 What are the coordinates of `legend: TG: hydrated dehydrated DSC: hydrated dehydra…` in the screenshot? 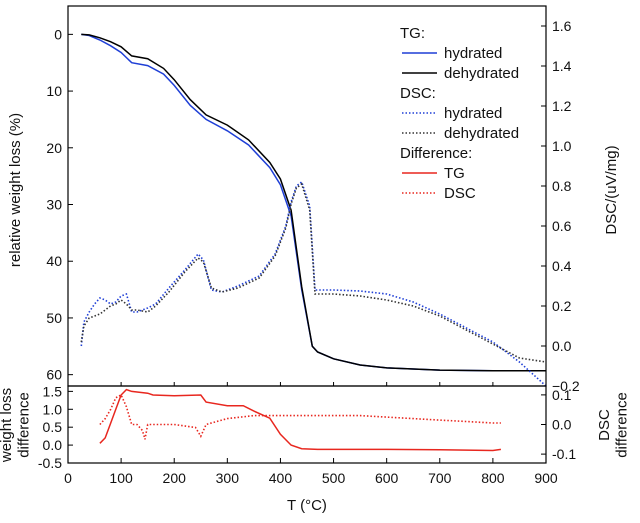 It's located at (459, 113).